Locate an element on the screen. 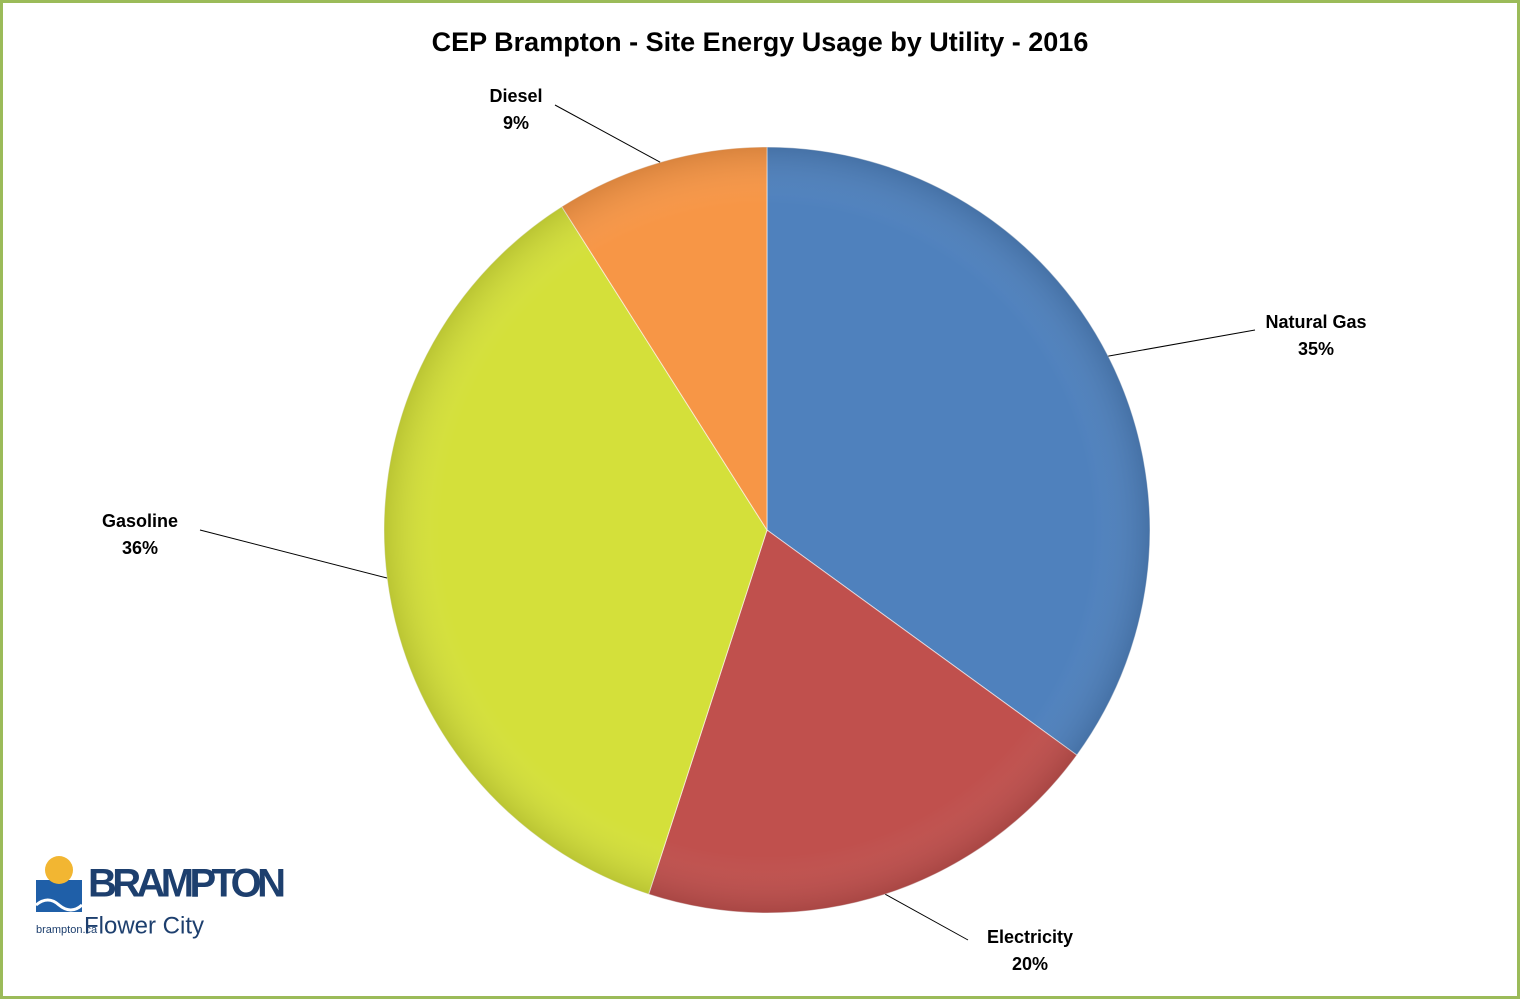  logo-url: brampton.ca is located at coordinates (67, 930).